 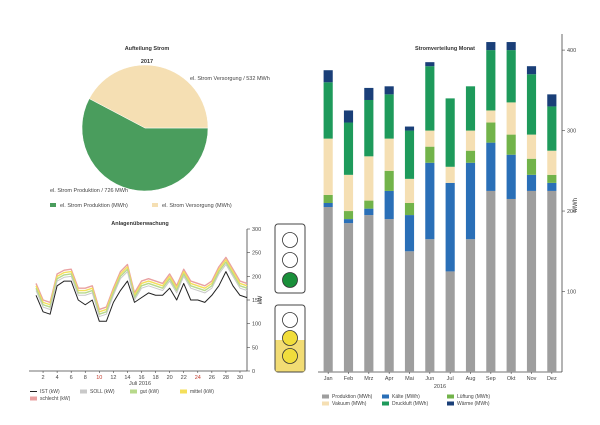 I want to click on bar-segment-okt-produktion, so click(x=511, y=285).